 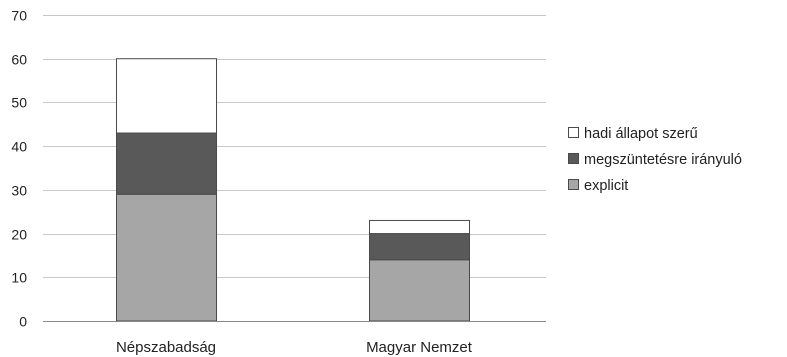 What do you see at coordinates (19, 60) in the screenshot?
I see `y-tick-label: 60` at bounding box center [19, 60].